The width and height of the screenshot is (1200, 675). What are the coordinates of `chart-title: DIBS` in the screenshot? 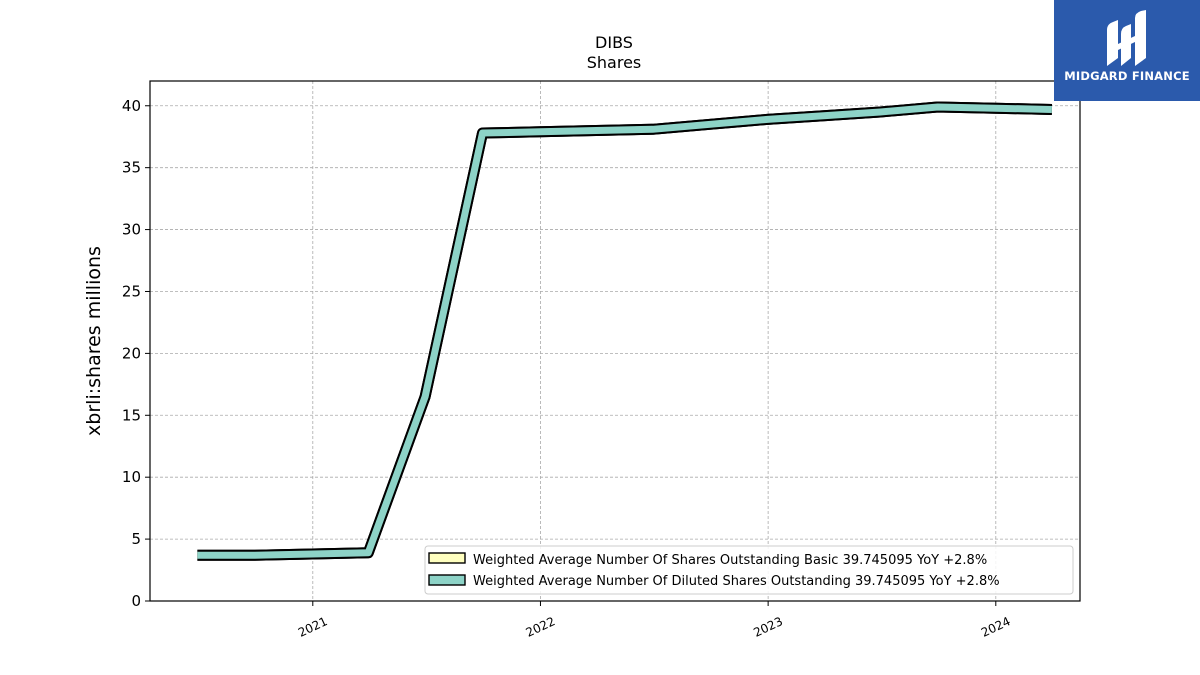 It's located at (614, 42).